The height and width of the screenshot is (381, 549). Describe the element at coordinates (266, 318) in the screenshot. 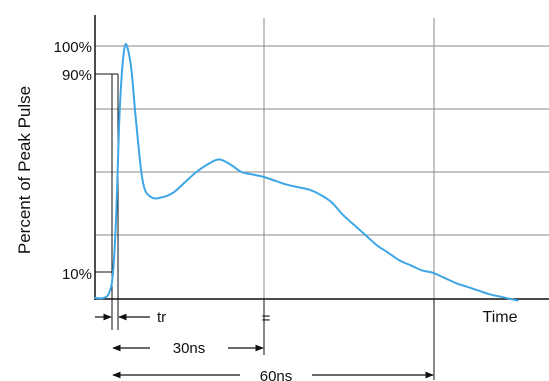

I see `equals-label: =` at that location.